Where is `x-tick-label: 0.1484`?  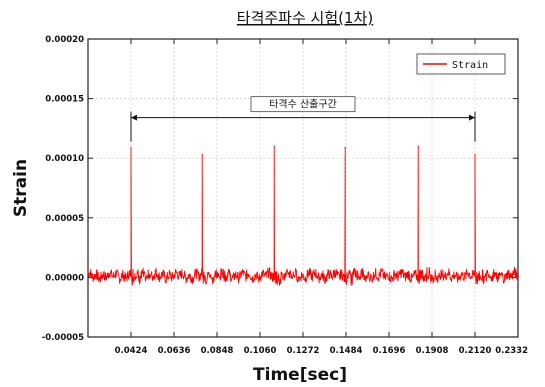 x-tick-label: 0.1484 is located at coordinates (346, 351).